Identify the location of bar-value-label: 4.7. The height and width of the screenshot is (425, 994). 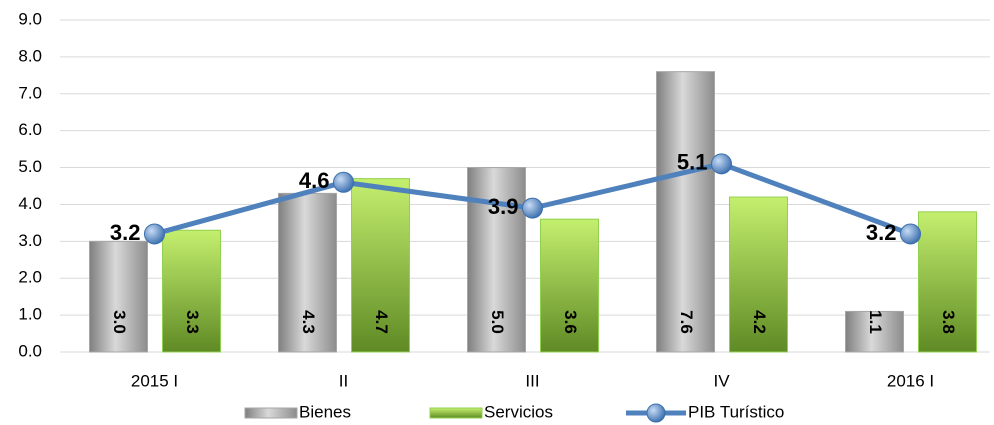
(381, 322).